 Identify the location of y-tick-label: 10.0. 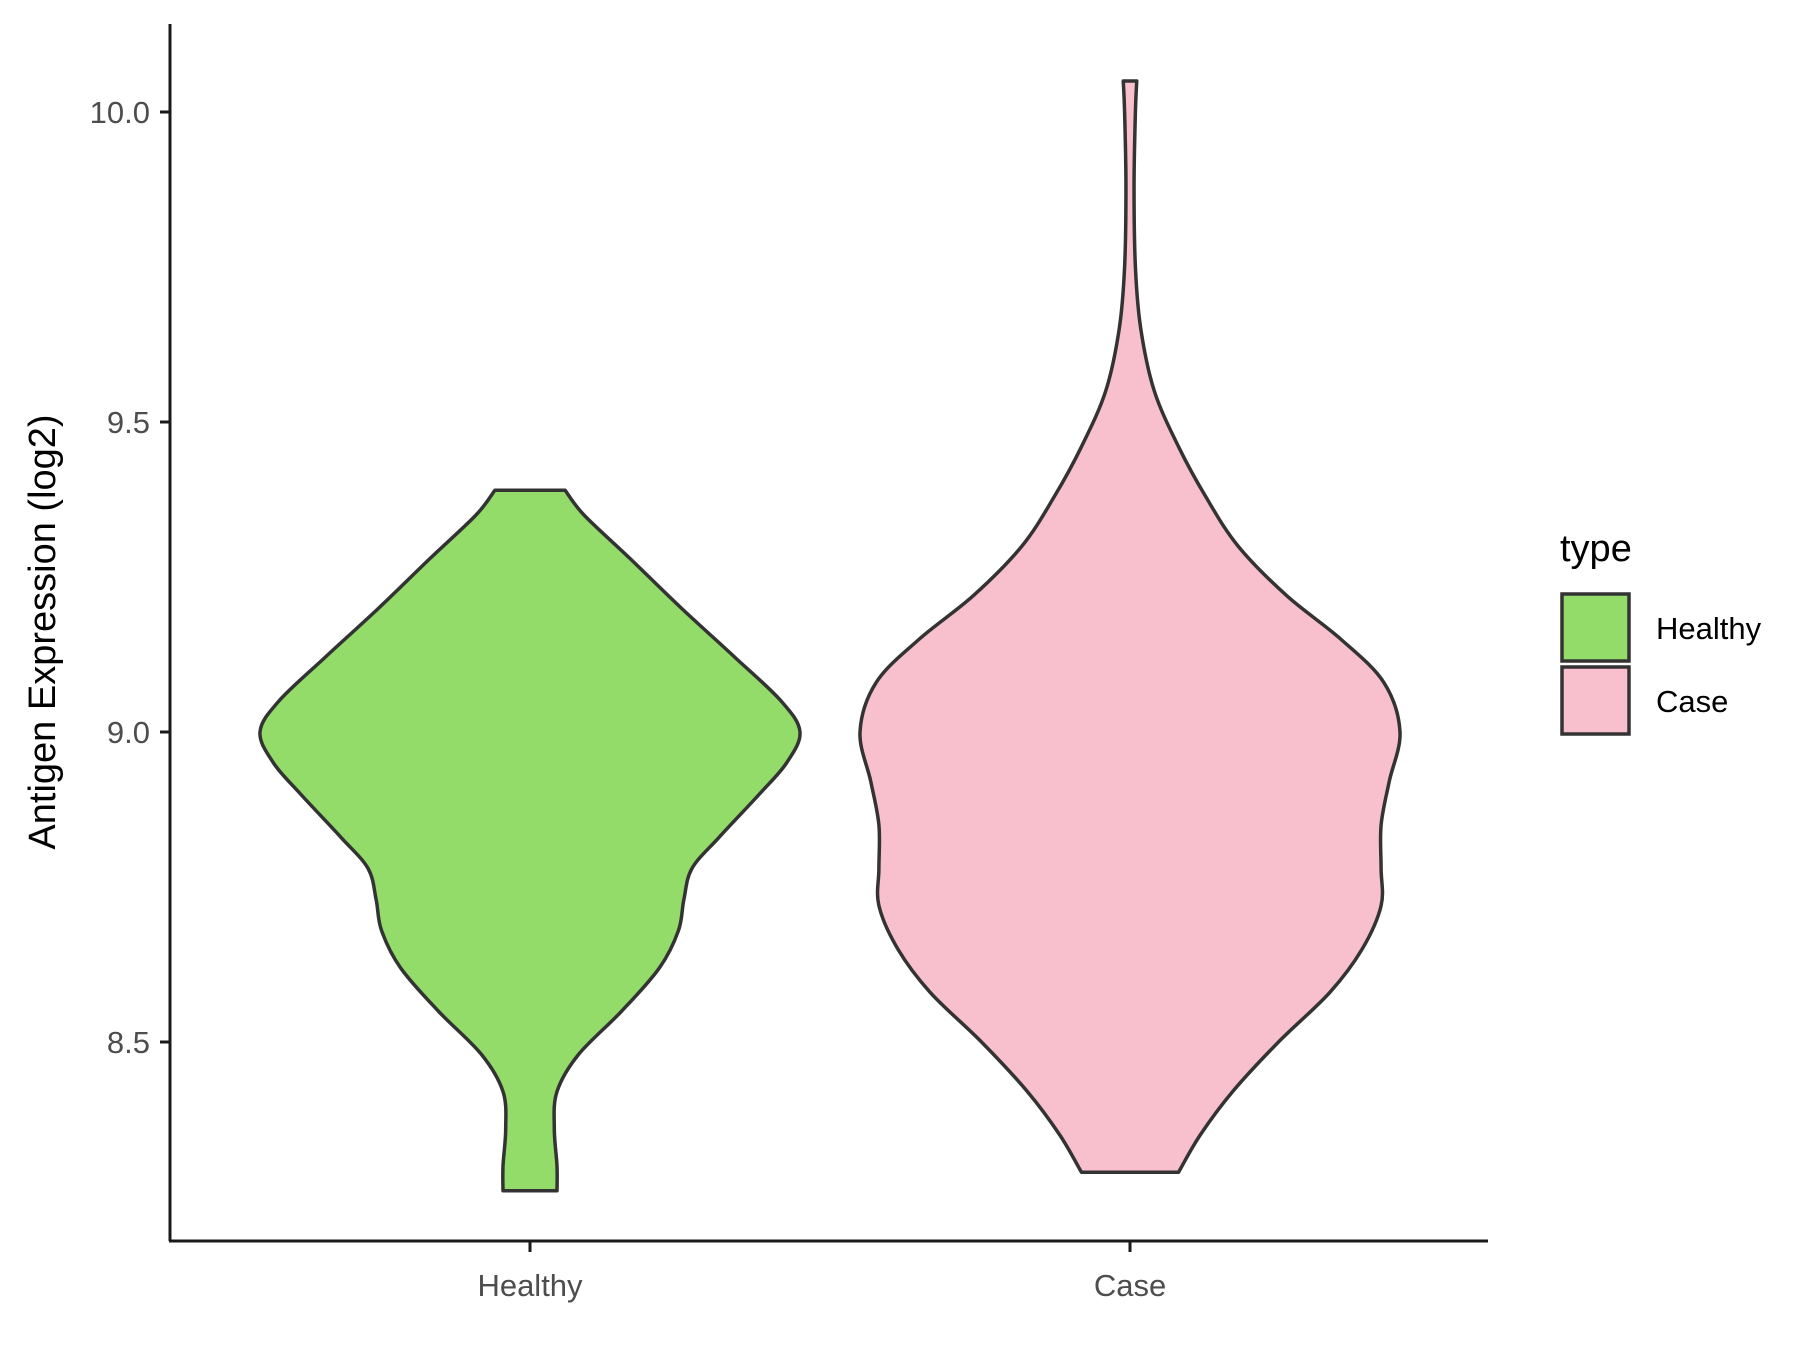
(120, 112).